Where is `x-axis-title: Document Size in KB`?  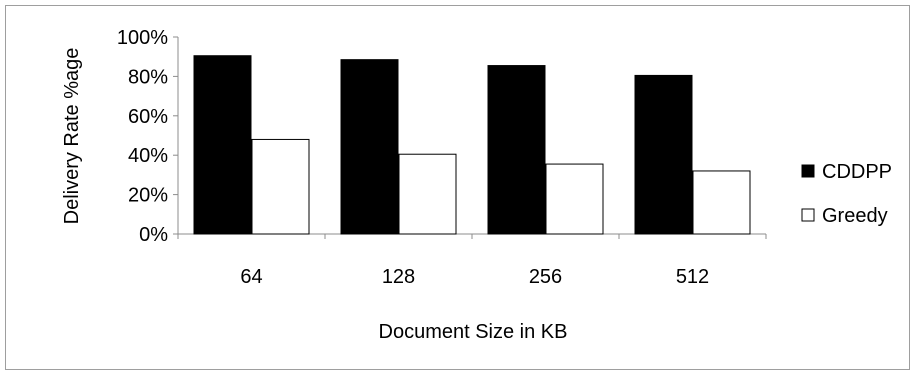 x-axis-title: Document Size in KB is located at coordinates (473, 332).